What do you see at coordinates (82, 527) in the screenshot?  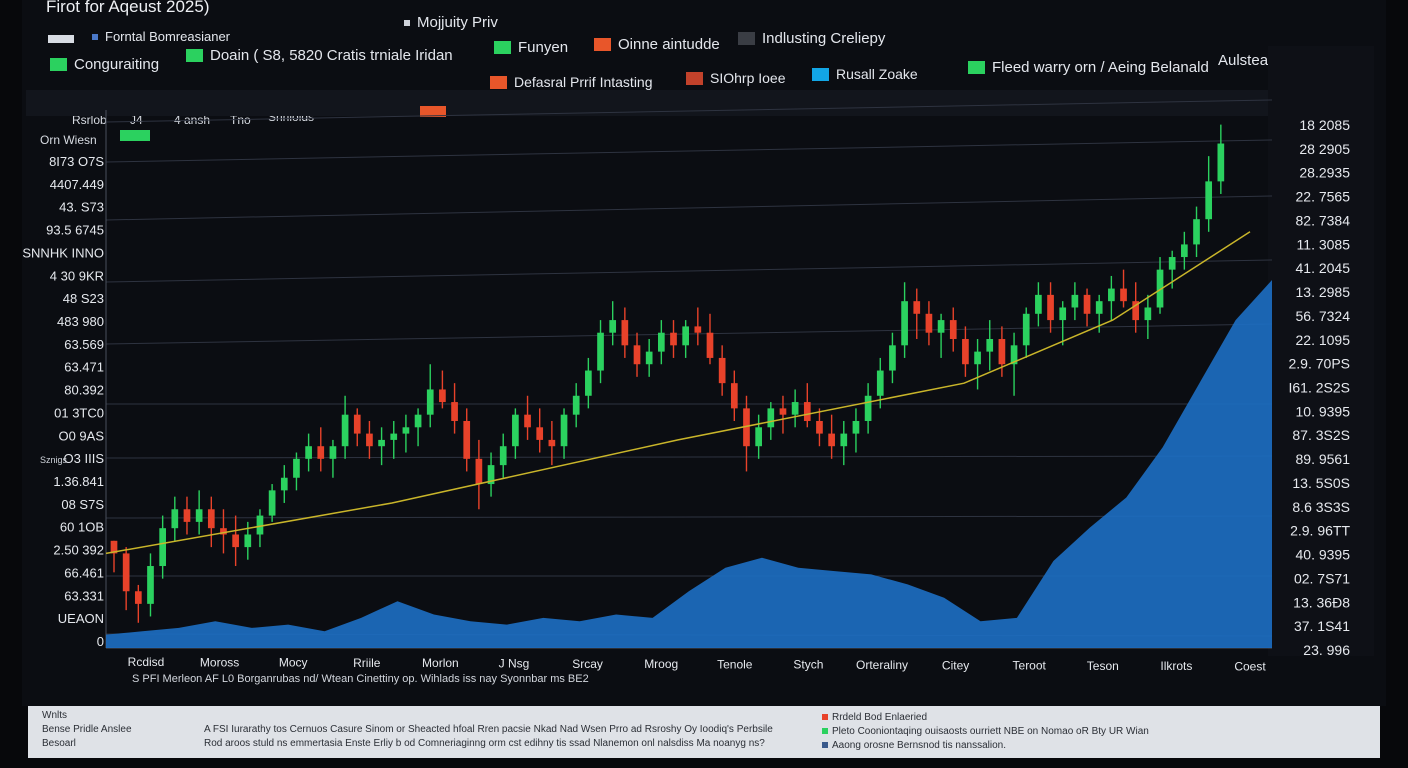 I see `y-tick-label: 60 1OB` at bounding box center [82, 527].